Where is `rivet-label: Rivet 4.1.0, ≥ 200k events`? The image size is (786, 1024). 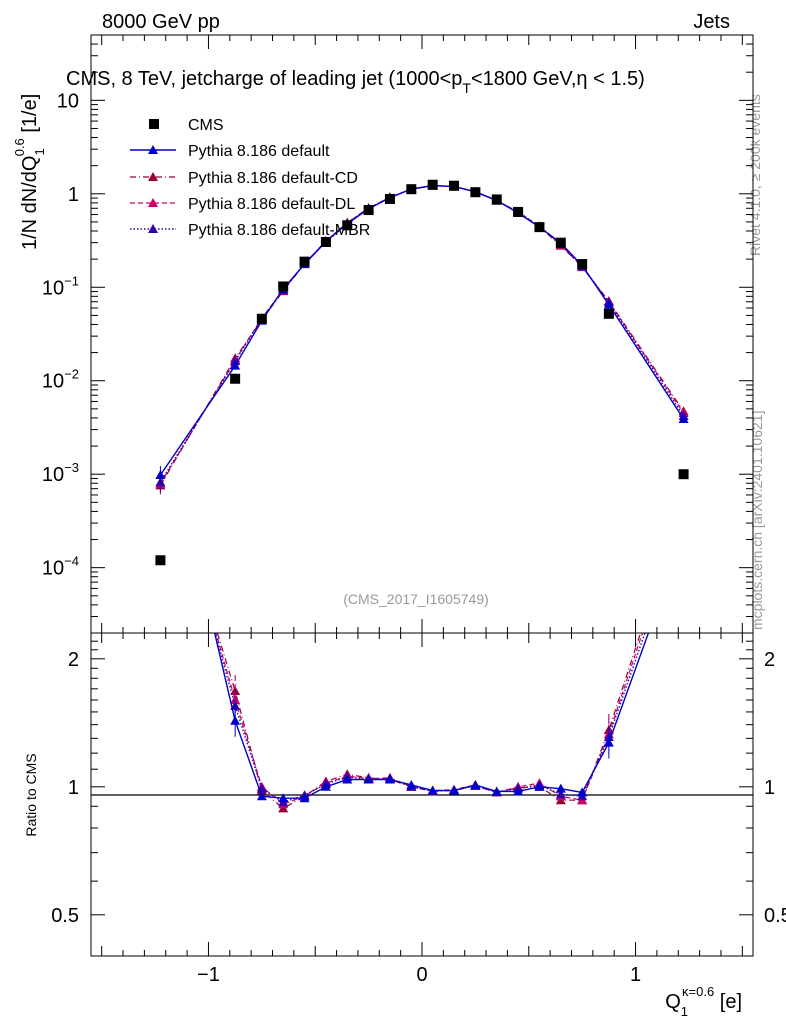 rivet-label: Rivet 4.1.0, ≥ 200k events is located at coordinates (755, 175).